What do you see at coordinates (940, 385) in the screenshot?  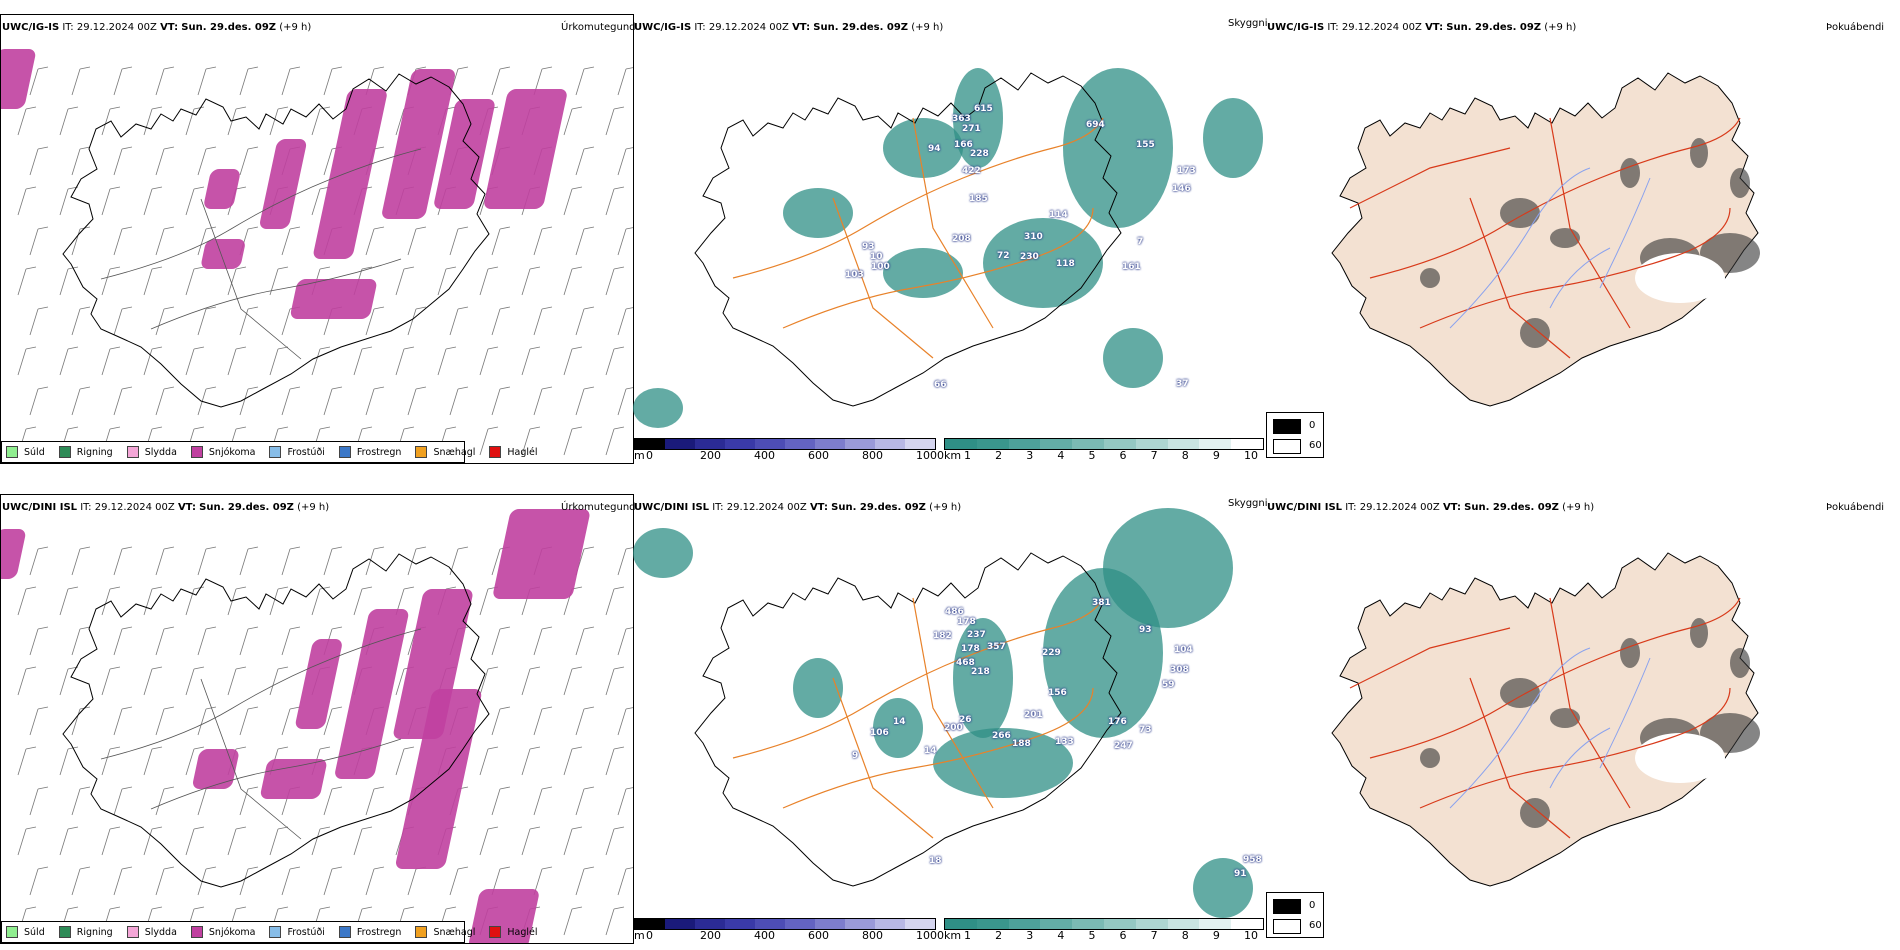 I see `visibility-value-label: 66` at bounding box center [940, 385].